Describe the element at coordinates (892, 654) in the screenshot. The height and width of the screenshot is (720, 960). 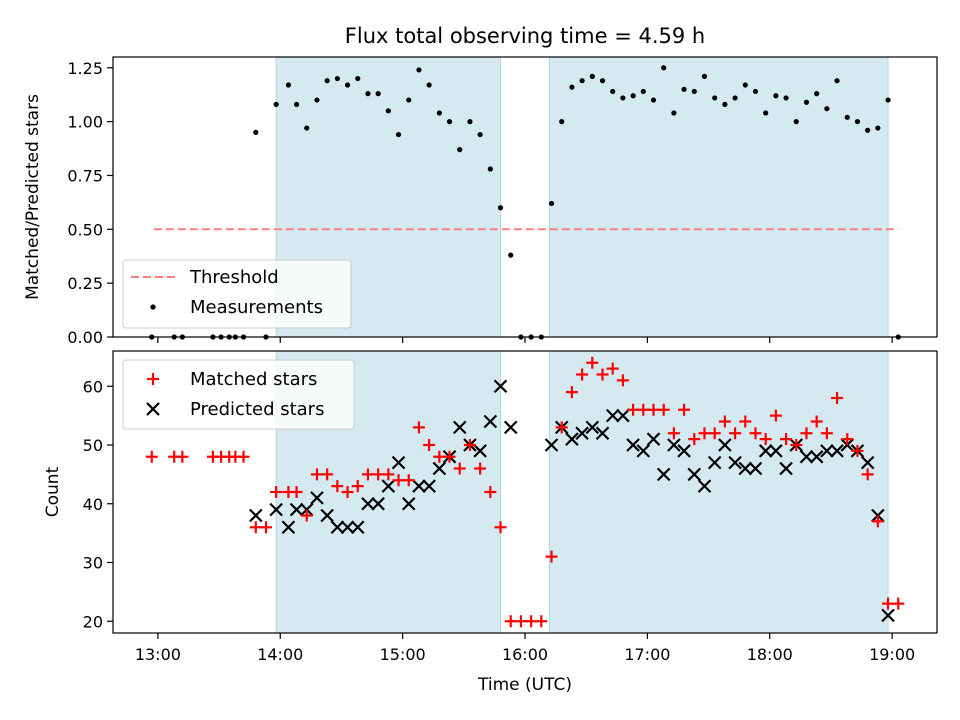
I see `x-tick-label: 19:00` at that location.